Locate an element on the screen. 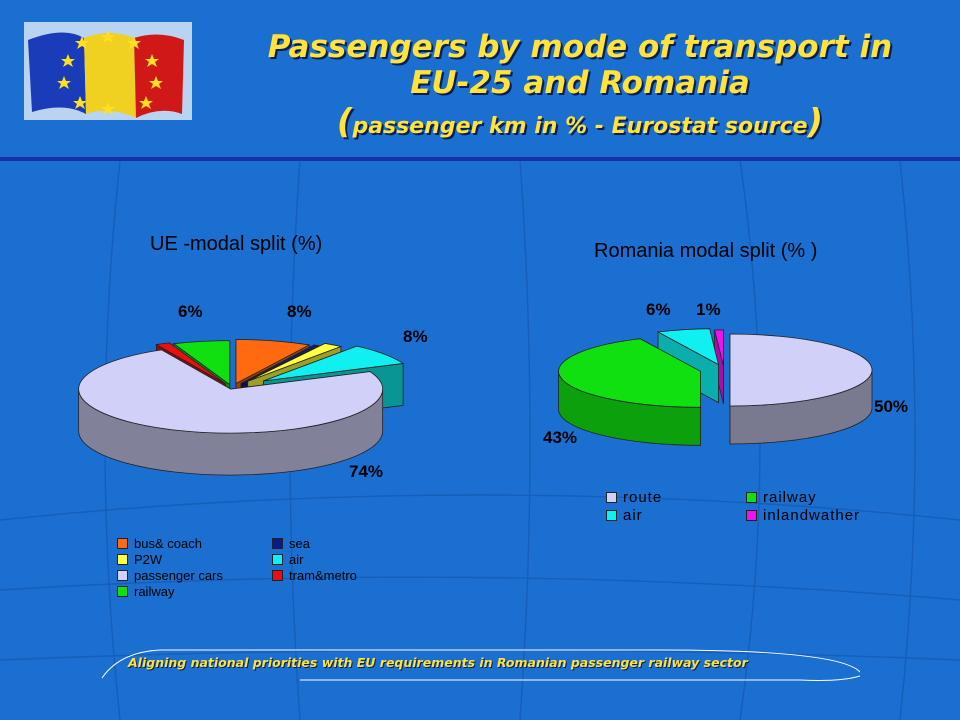  title-line-2: EU-25 and Romania is located at coordinates (580, 82).